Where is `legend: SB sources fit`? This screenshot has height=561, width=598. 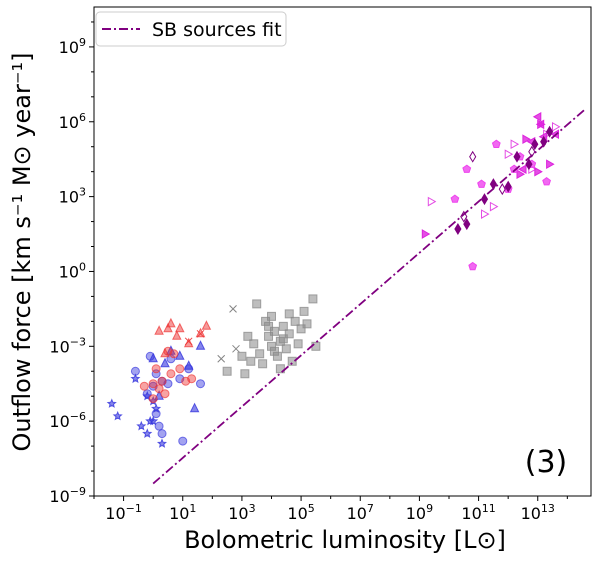 legend: SB sources fit is located at coordinates (191, 29).